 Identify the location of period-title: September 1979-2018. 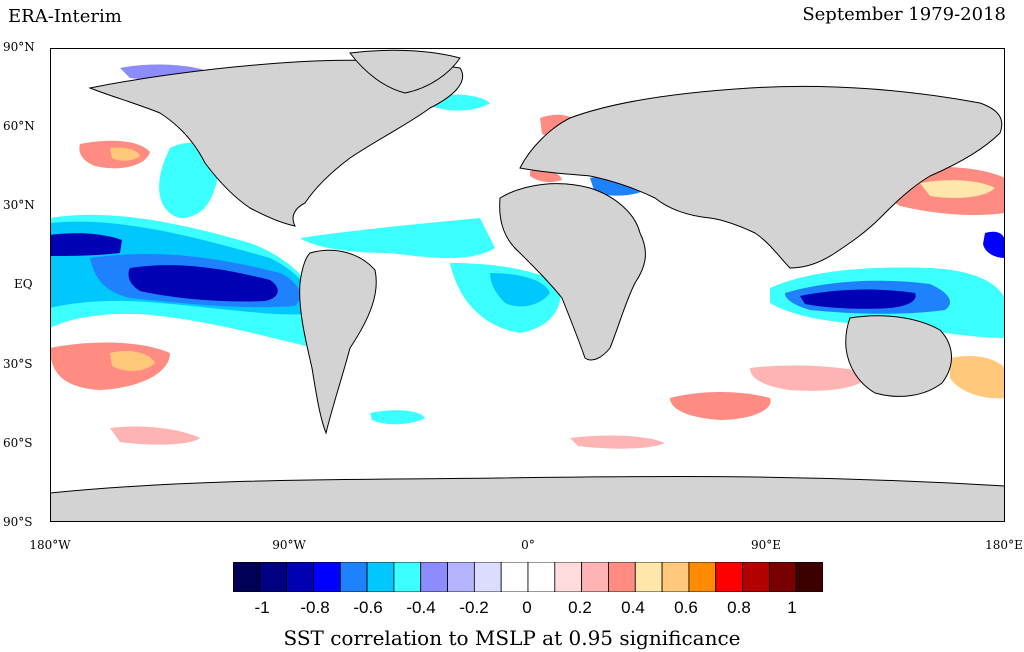
(904, 14).